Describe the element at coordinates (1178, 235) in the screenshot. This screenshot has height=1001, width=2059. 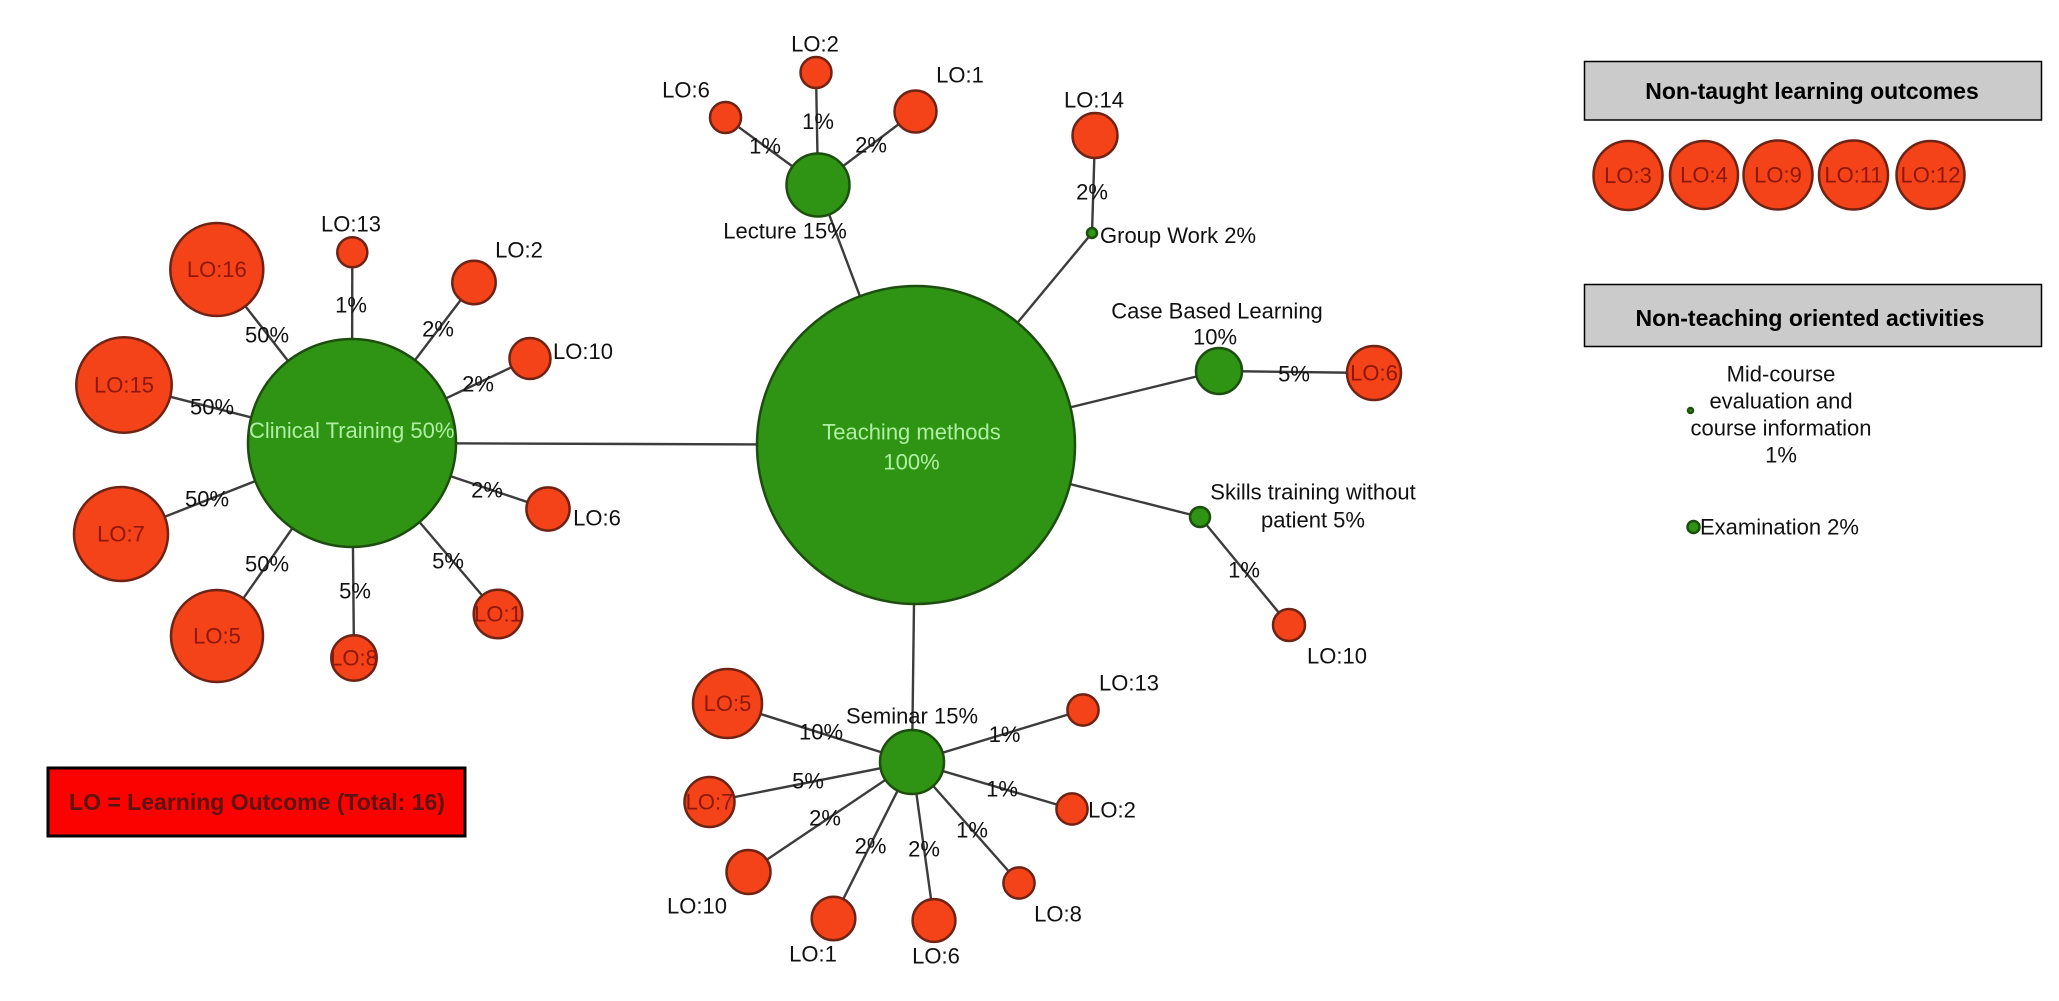
I see `svg-text: Group Work 2%` at that location.